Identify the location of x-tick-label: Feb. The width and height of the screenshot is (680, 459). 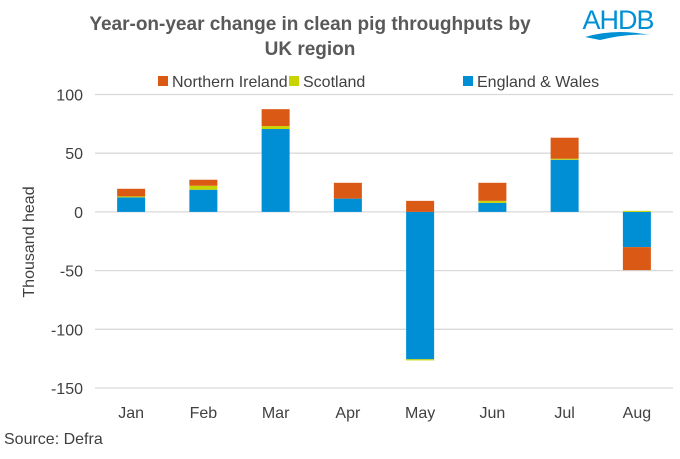
(204, 413).